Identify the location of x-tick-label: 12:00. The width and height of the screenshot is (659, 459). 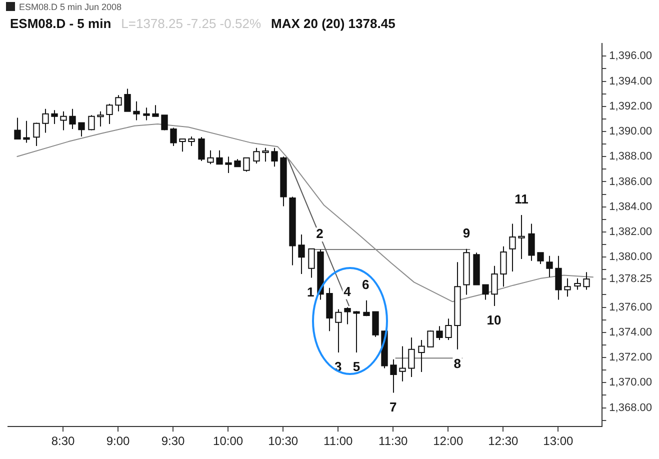
(448, 441).